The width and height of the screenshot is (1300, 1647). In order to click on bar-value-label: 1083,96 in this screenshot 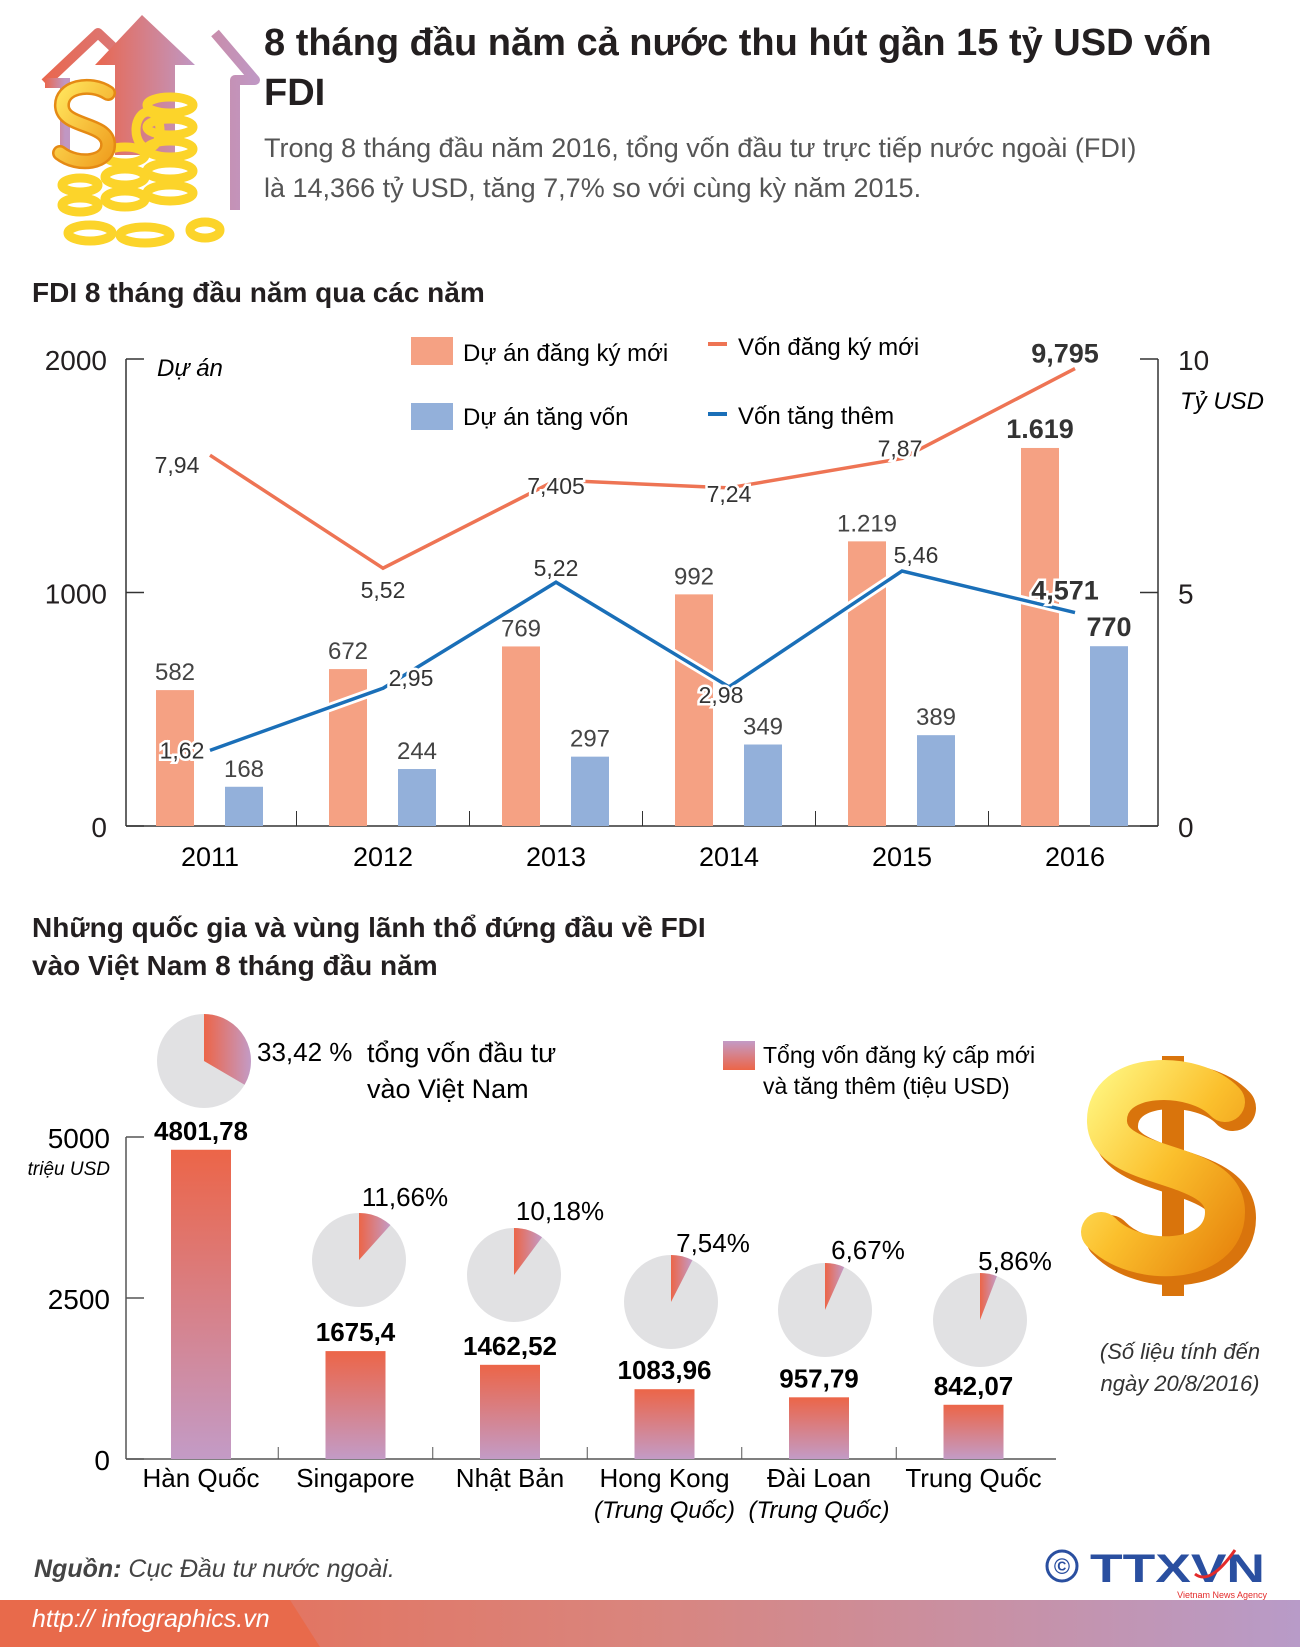, I will do `click(665, 1370)`.